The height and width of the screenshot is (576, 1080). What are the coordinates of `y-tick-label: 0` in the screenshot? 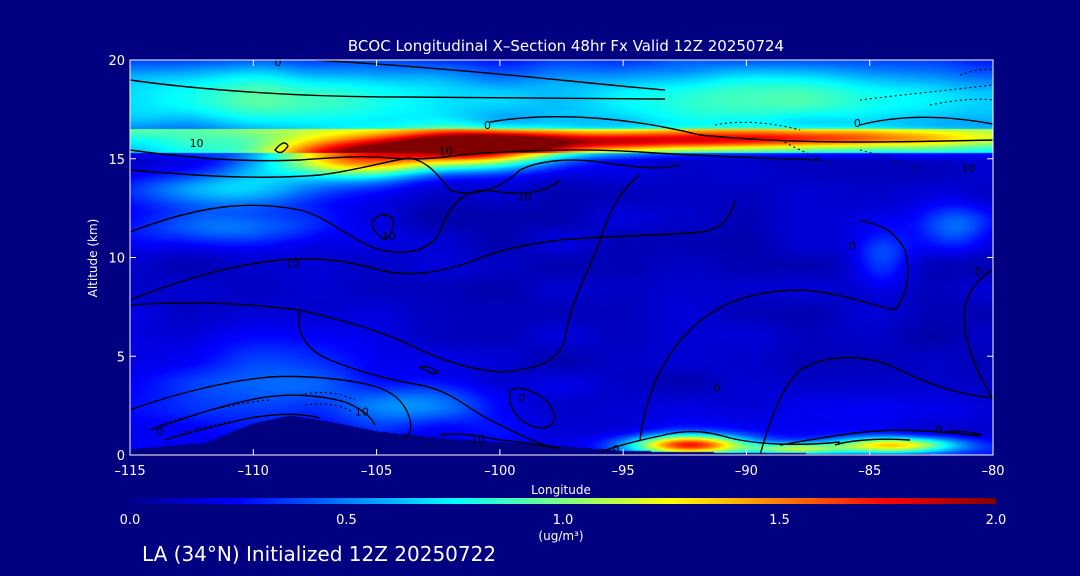 It's located at (121, 456).